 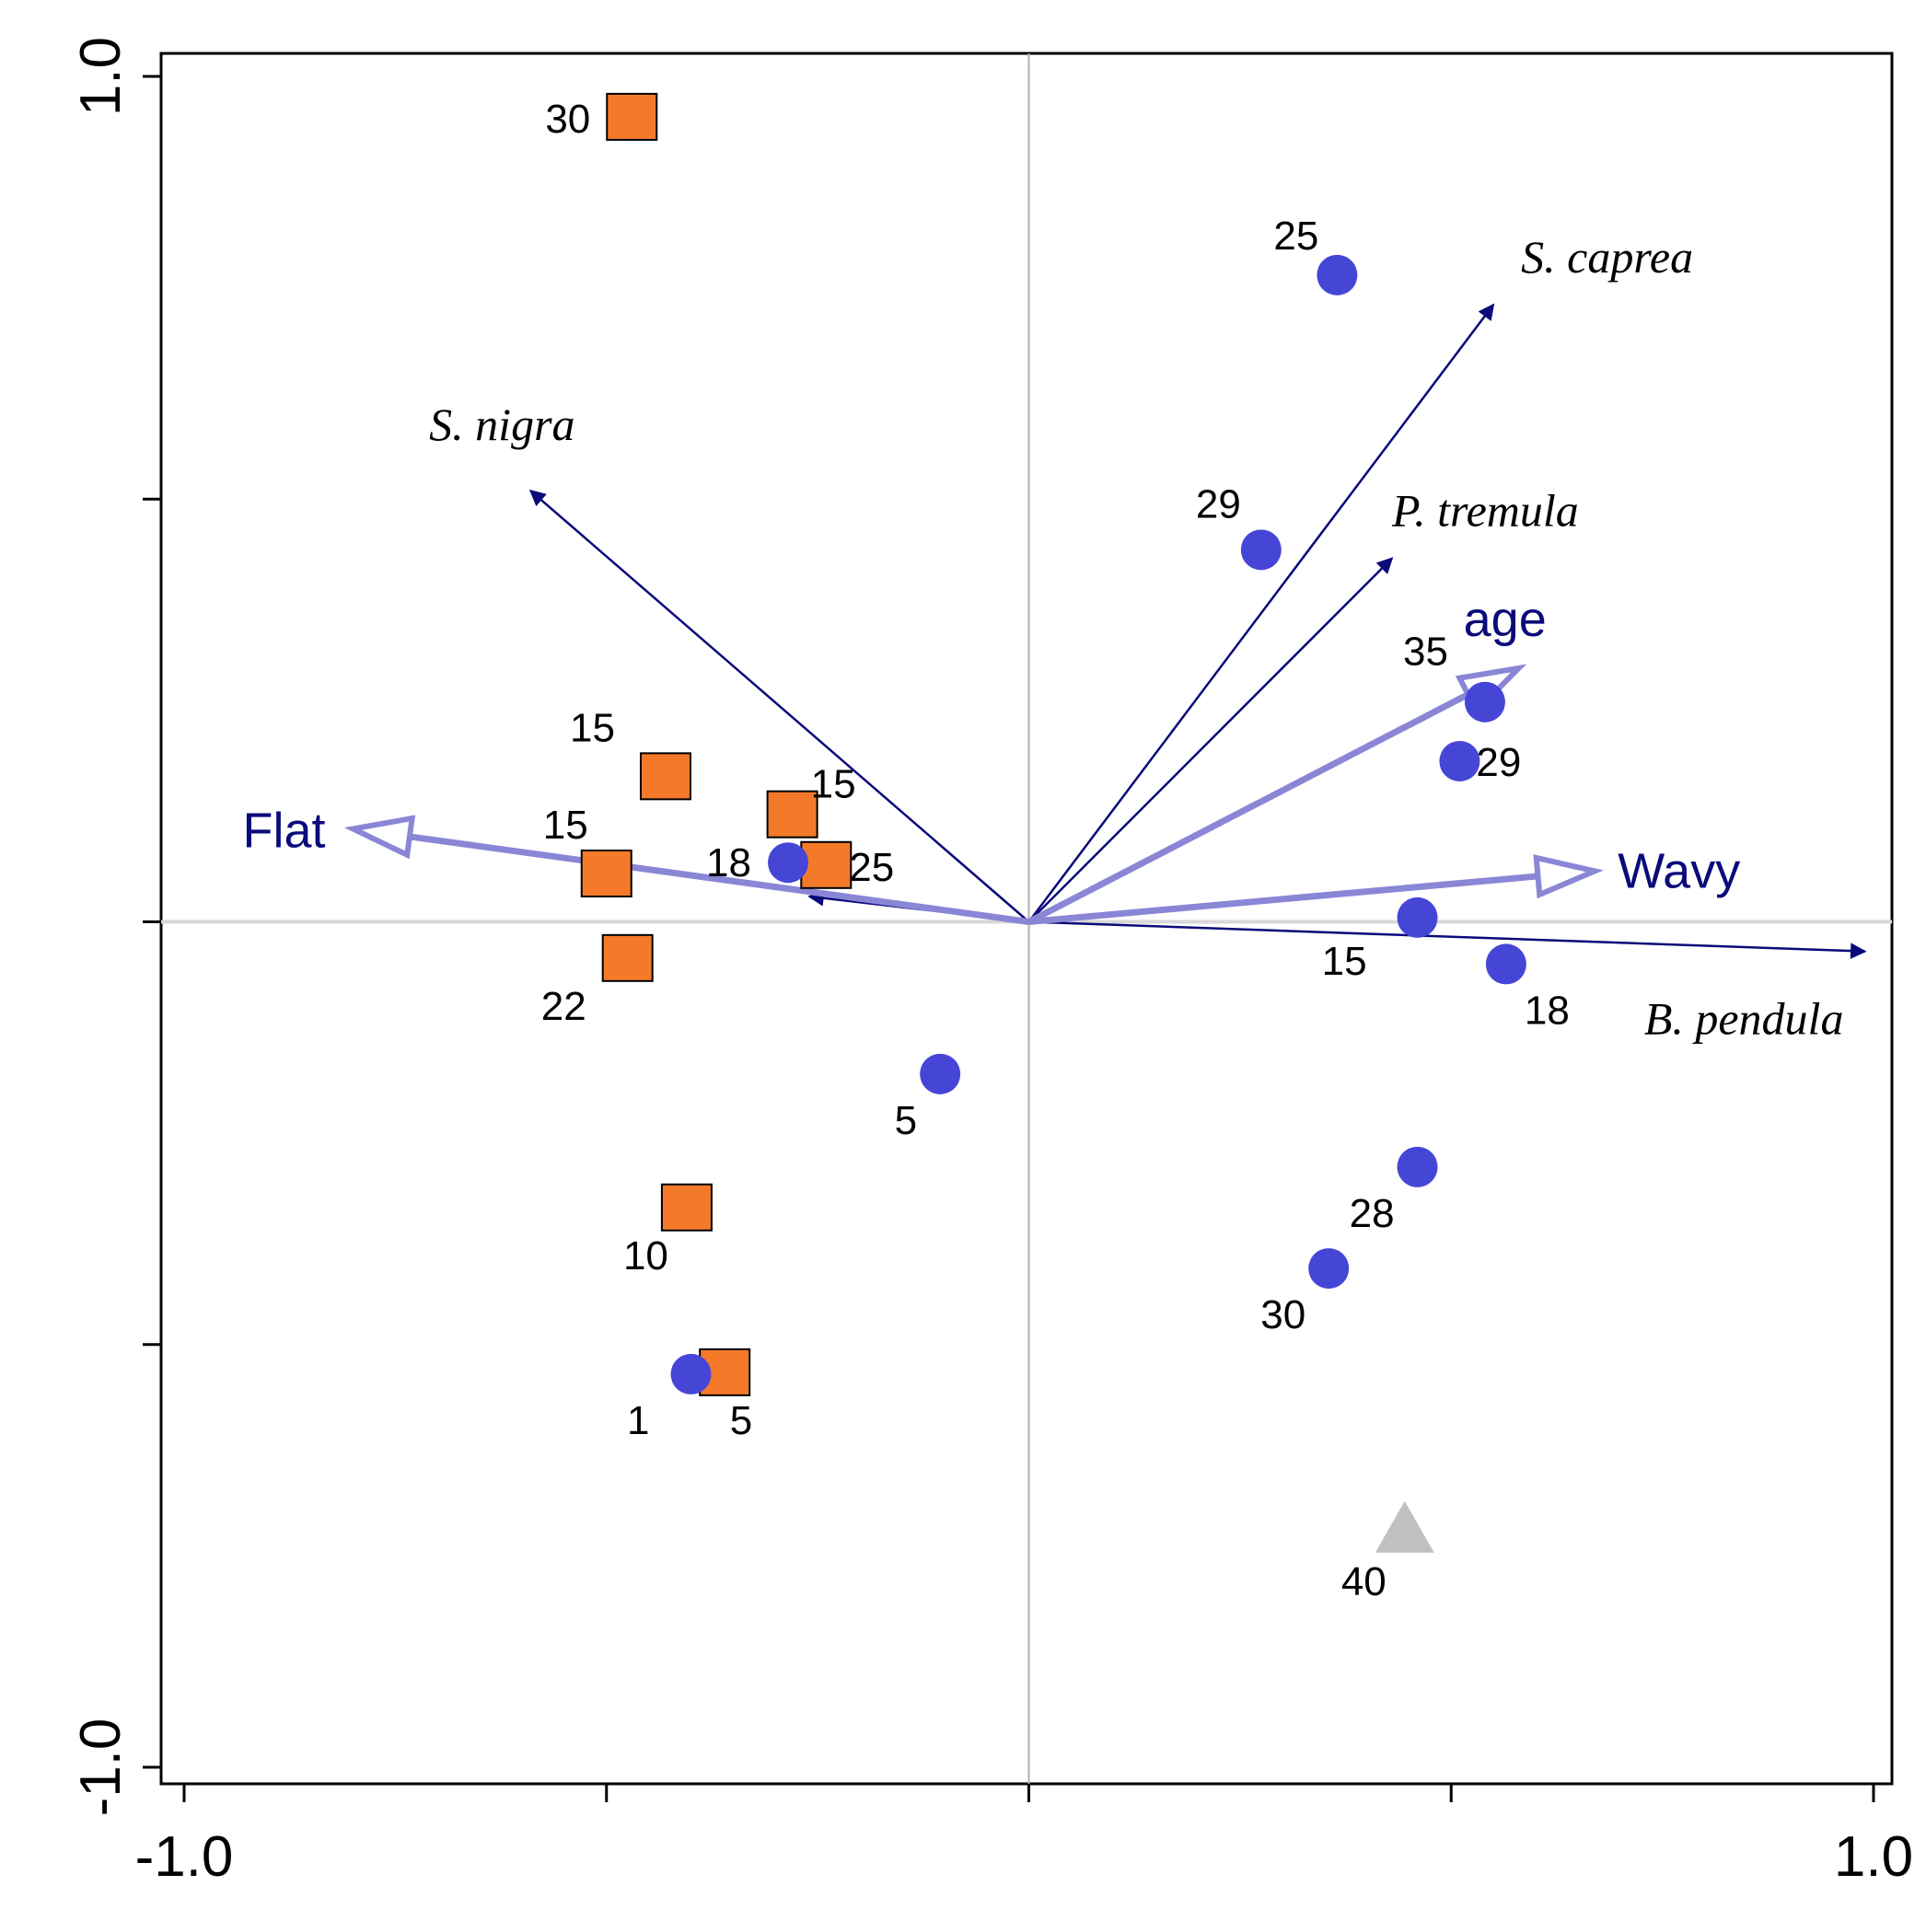 What do you see at coordinates (1373, 1214) in the screenshot?
I see `point-label: 28` at bounding box center [1373, 1214].